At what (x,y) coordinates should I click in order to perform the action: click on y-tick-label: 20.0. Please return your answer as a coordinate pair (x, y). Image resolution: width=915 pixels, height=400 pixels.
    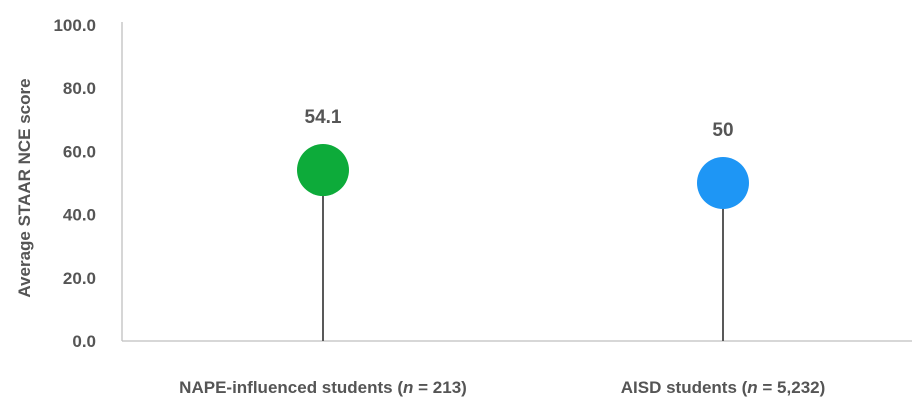
    Looking at the image, I should click on (79, 278).